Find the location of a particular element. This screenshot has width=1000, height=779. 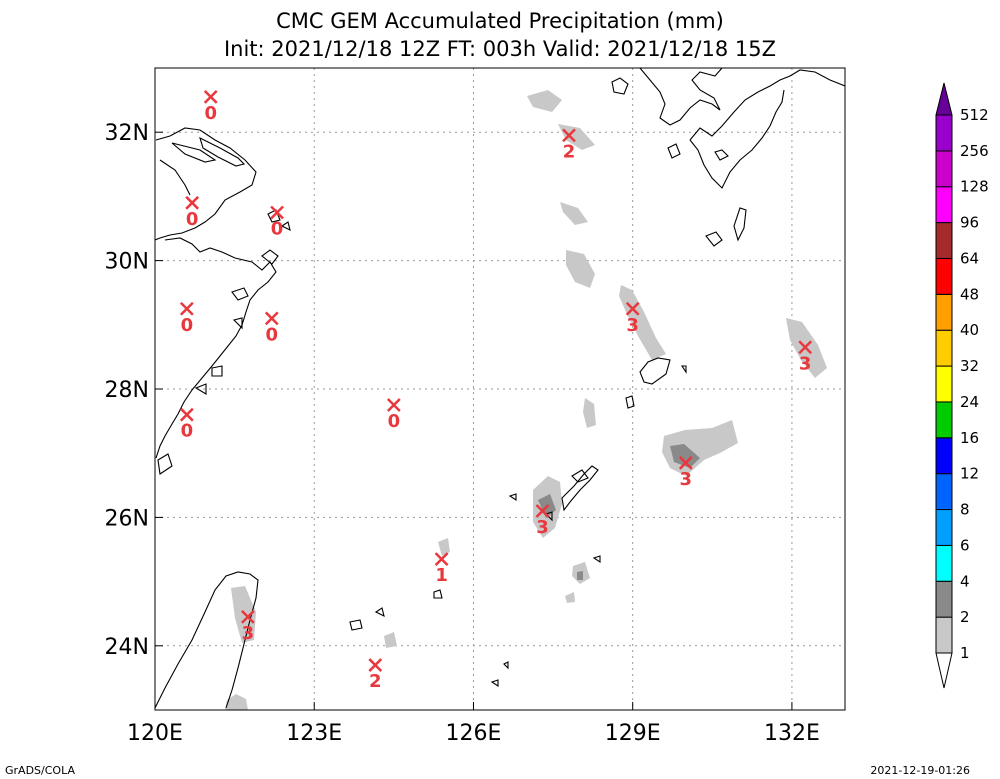

colorbar-level-label: 24 is located at coordinates (969, 402).